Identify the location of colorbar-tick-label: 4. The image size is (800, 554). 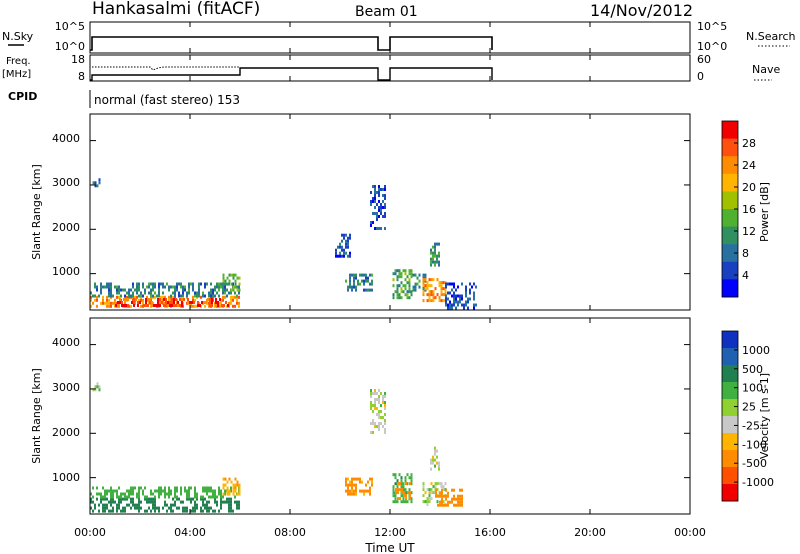
(745, 275).